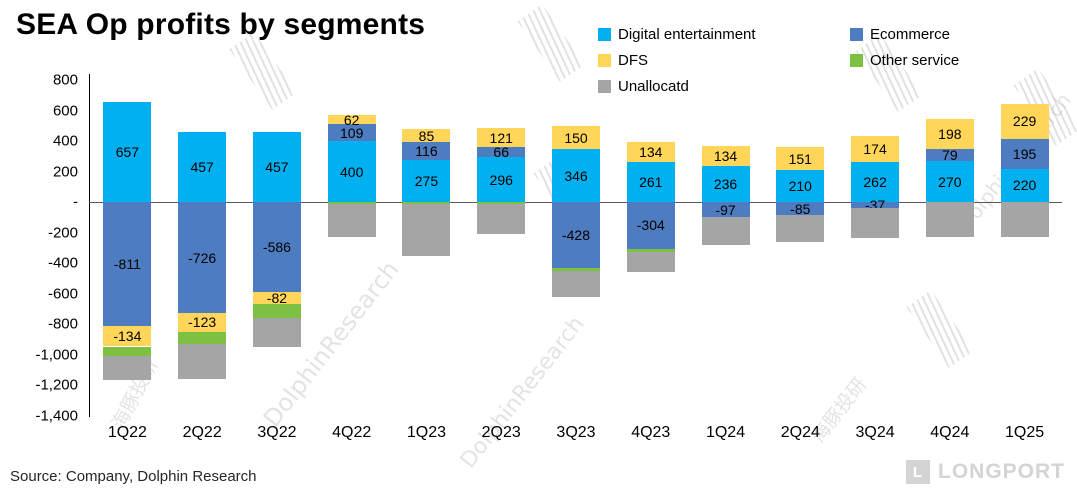 This screenshot has width=1077, height=490. What do you see at coordinates (604, 34) in the screenshot?
I see `legend-swatch-digital-entertainment` at bounding box center [604, 34].